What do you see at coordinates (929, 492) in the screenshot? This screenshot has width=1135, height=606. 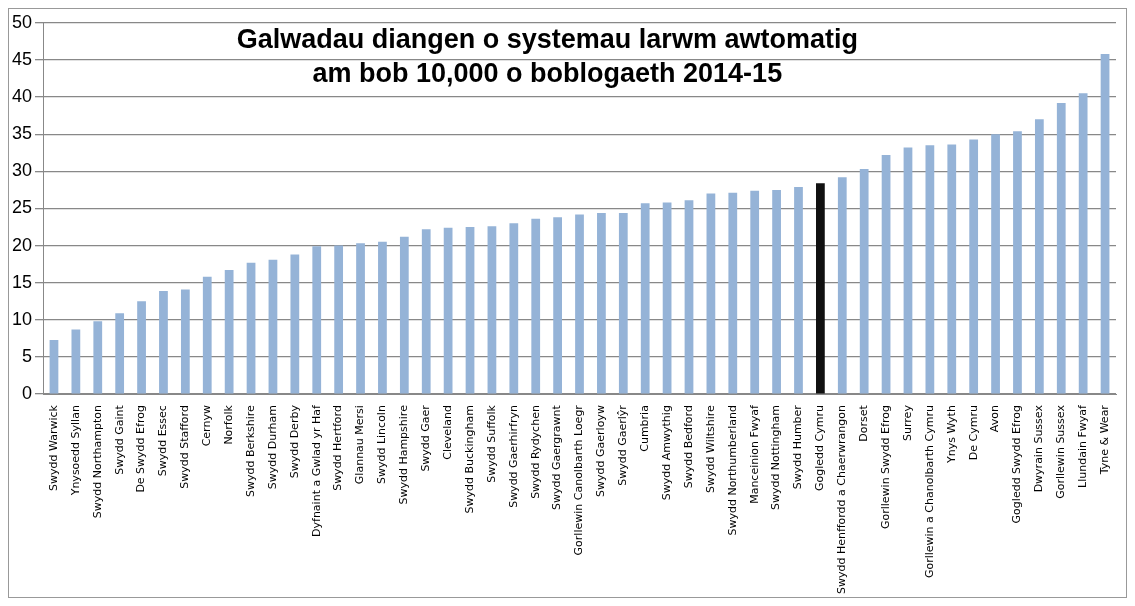 I see `x-tick-label: Gorllewin a Chanolbarth Cymru` at bounding box center [929, 492].